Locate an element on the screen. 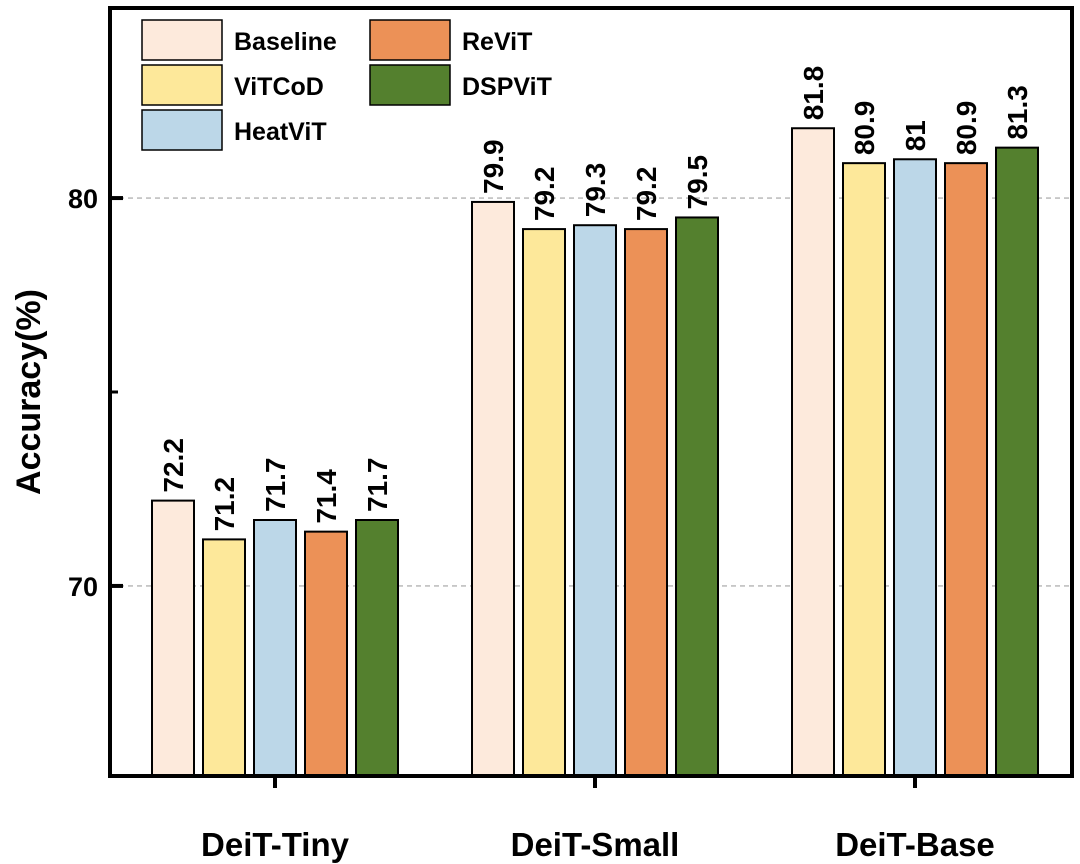 The width and height of the screenshot is (1080, 864). legend-label-dspvit: DSPViT is located at coordinates (507, 87).